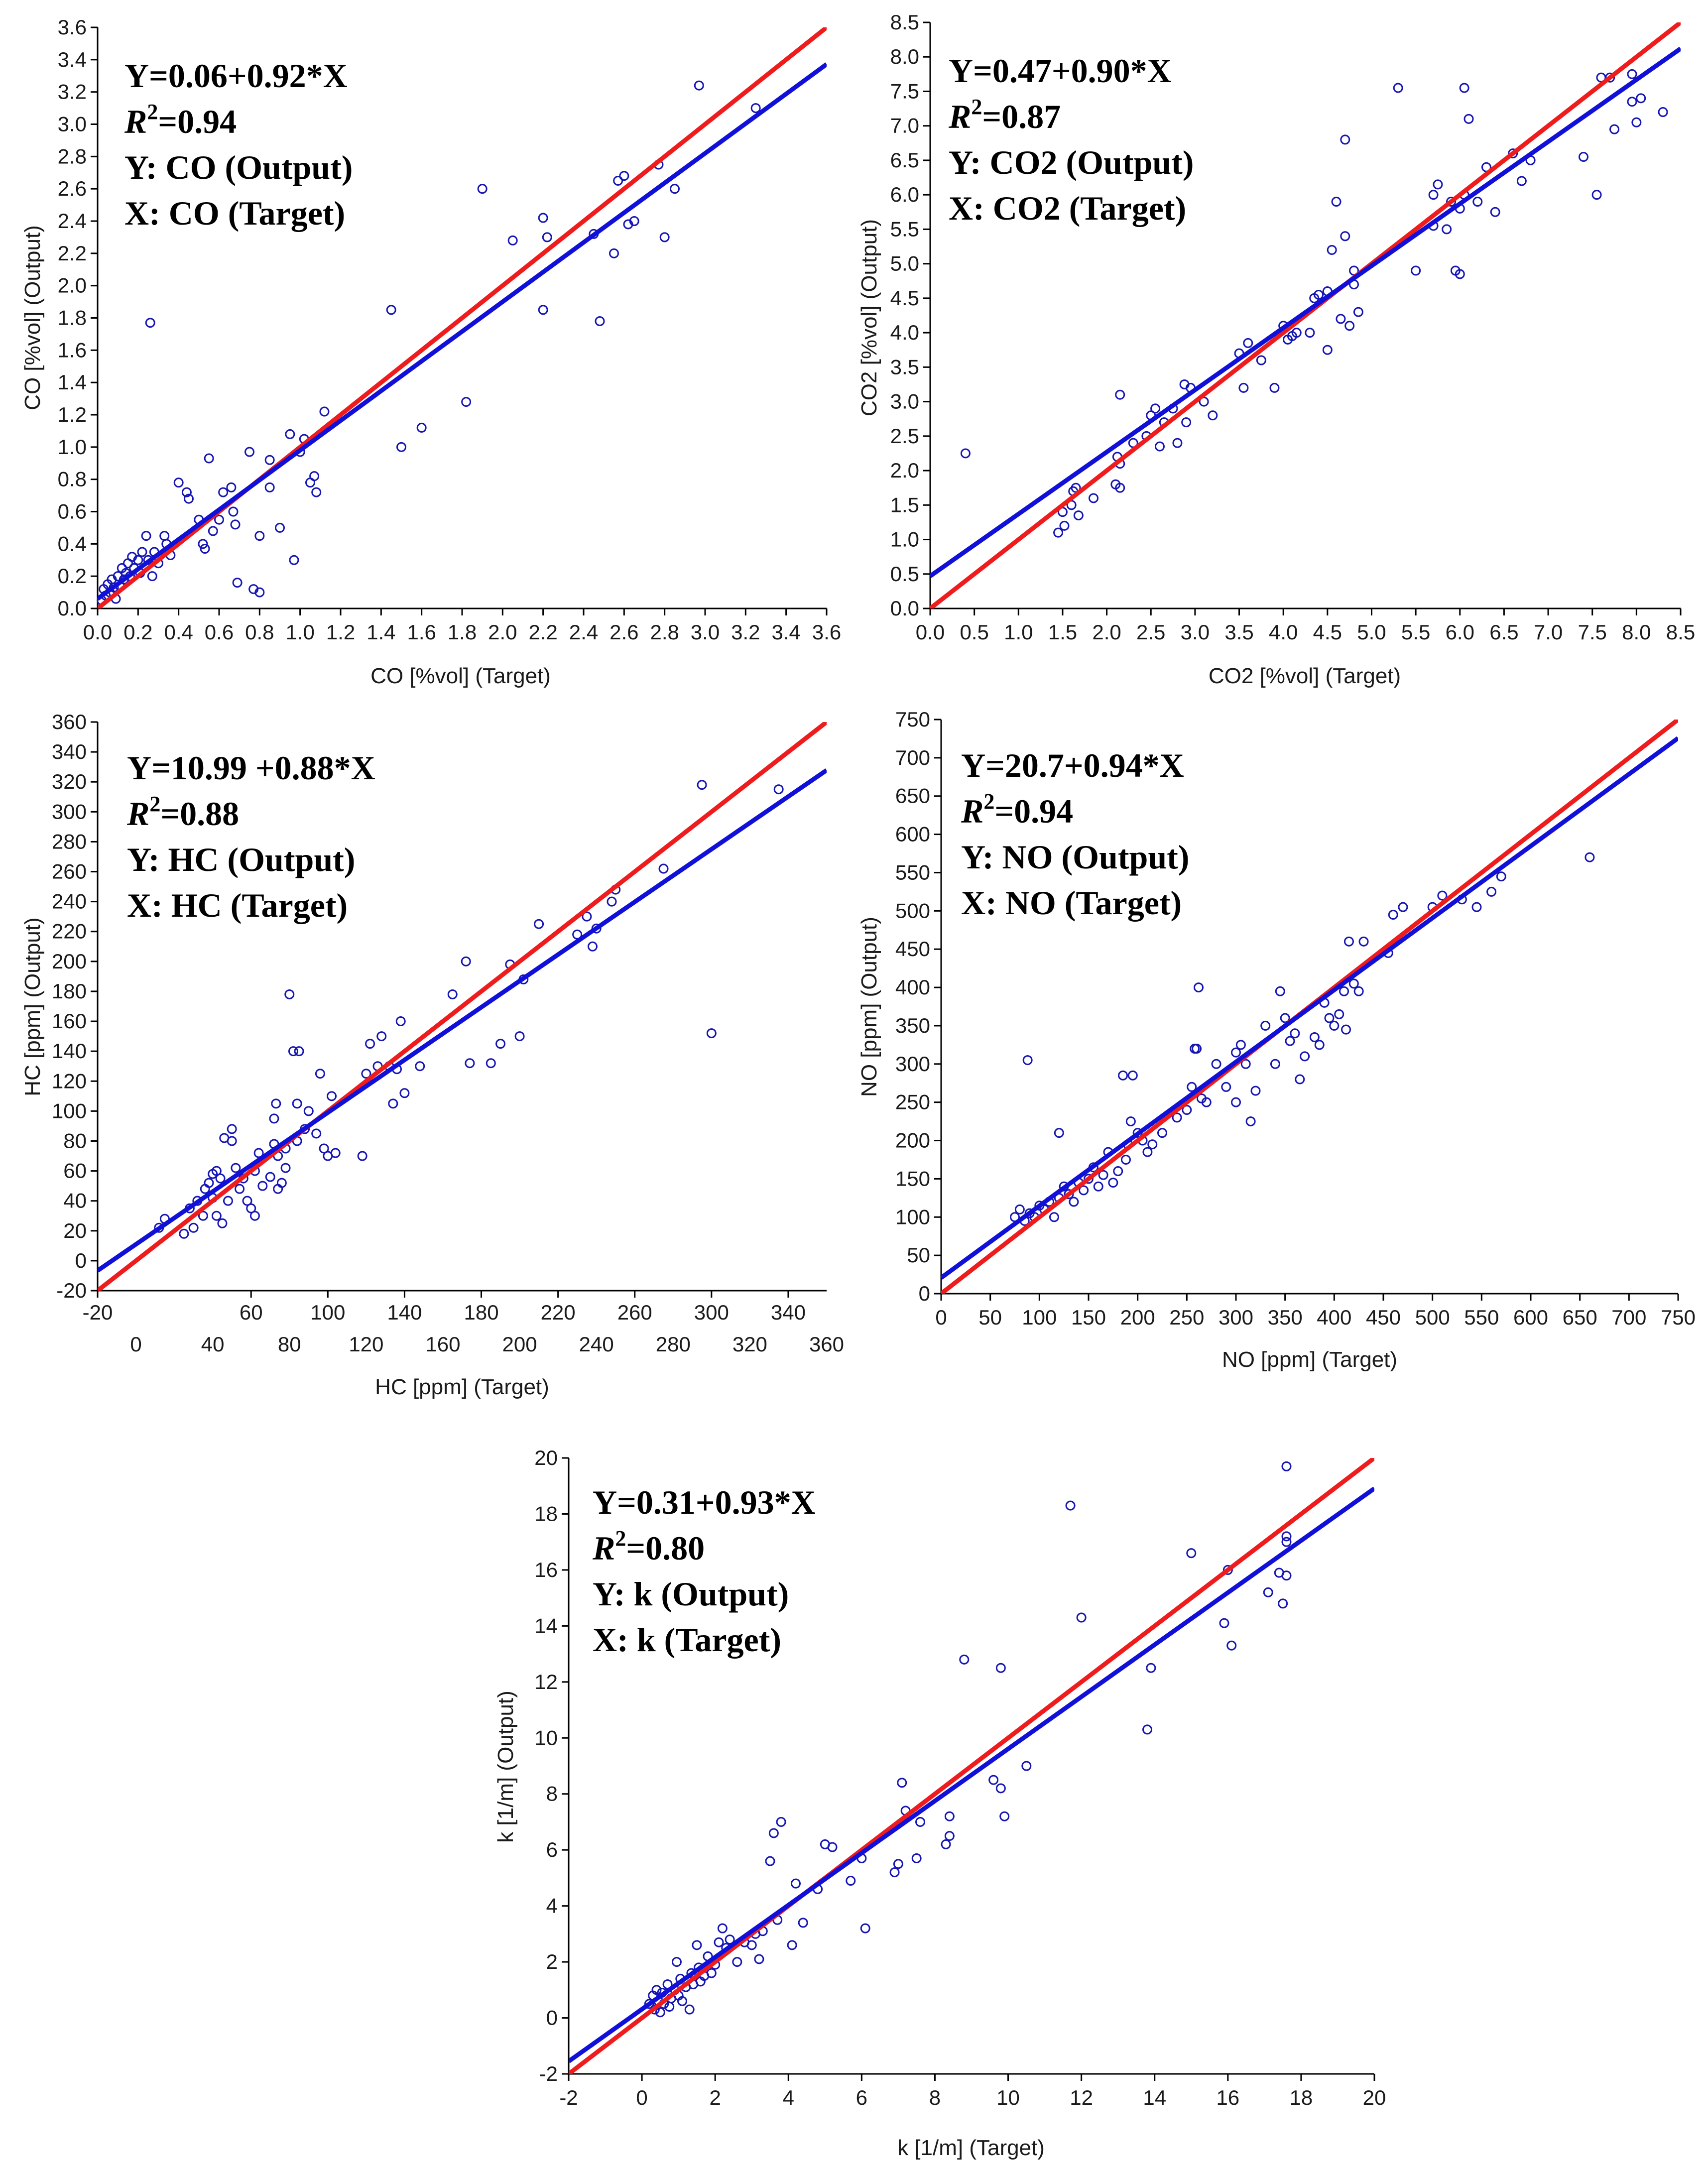  I want to click on x-tick-label: 0.4, so click(178, 632).